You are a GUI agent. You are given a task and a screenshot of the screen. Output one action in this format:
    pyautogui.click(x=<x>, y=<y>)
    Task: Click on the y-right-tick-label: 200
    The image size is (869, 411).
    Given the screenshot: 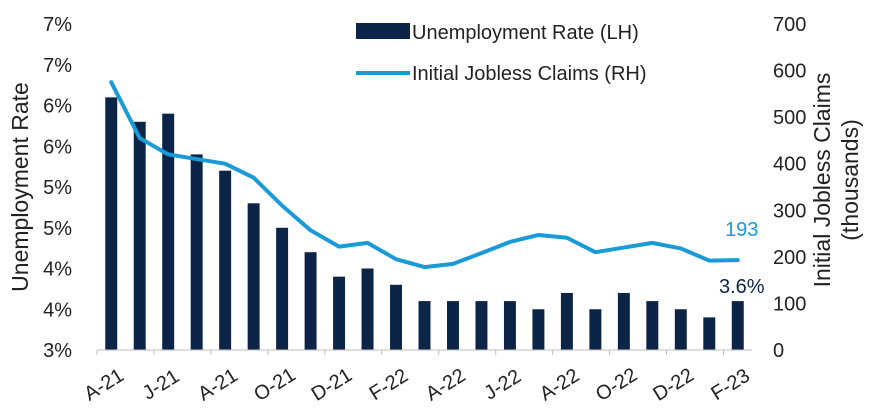 What is the action you would take?
    pyautogui.click(x=789, y=258)
    